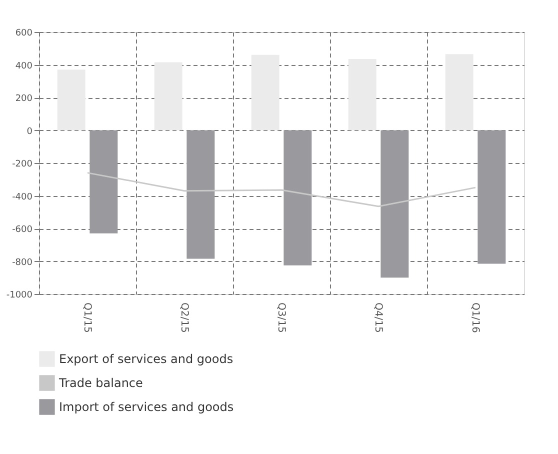 This screenshot has height=454, width=558. What do you see at coordinates (146, 359) in the screenshot?
I see `legend-label: Export of services and goods` at bounding box center [146, 359].